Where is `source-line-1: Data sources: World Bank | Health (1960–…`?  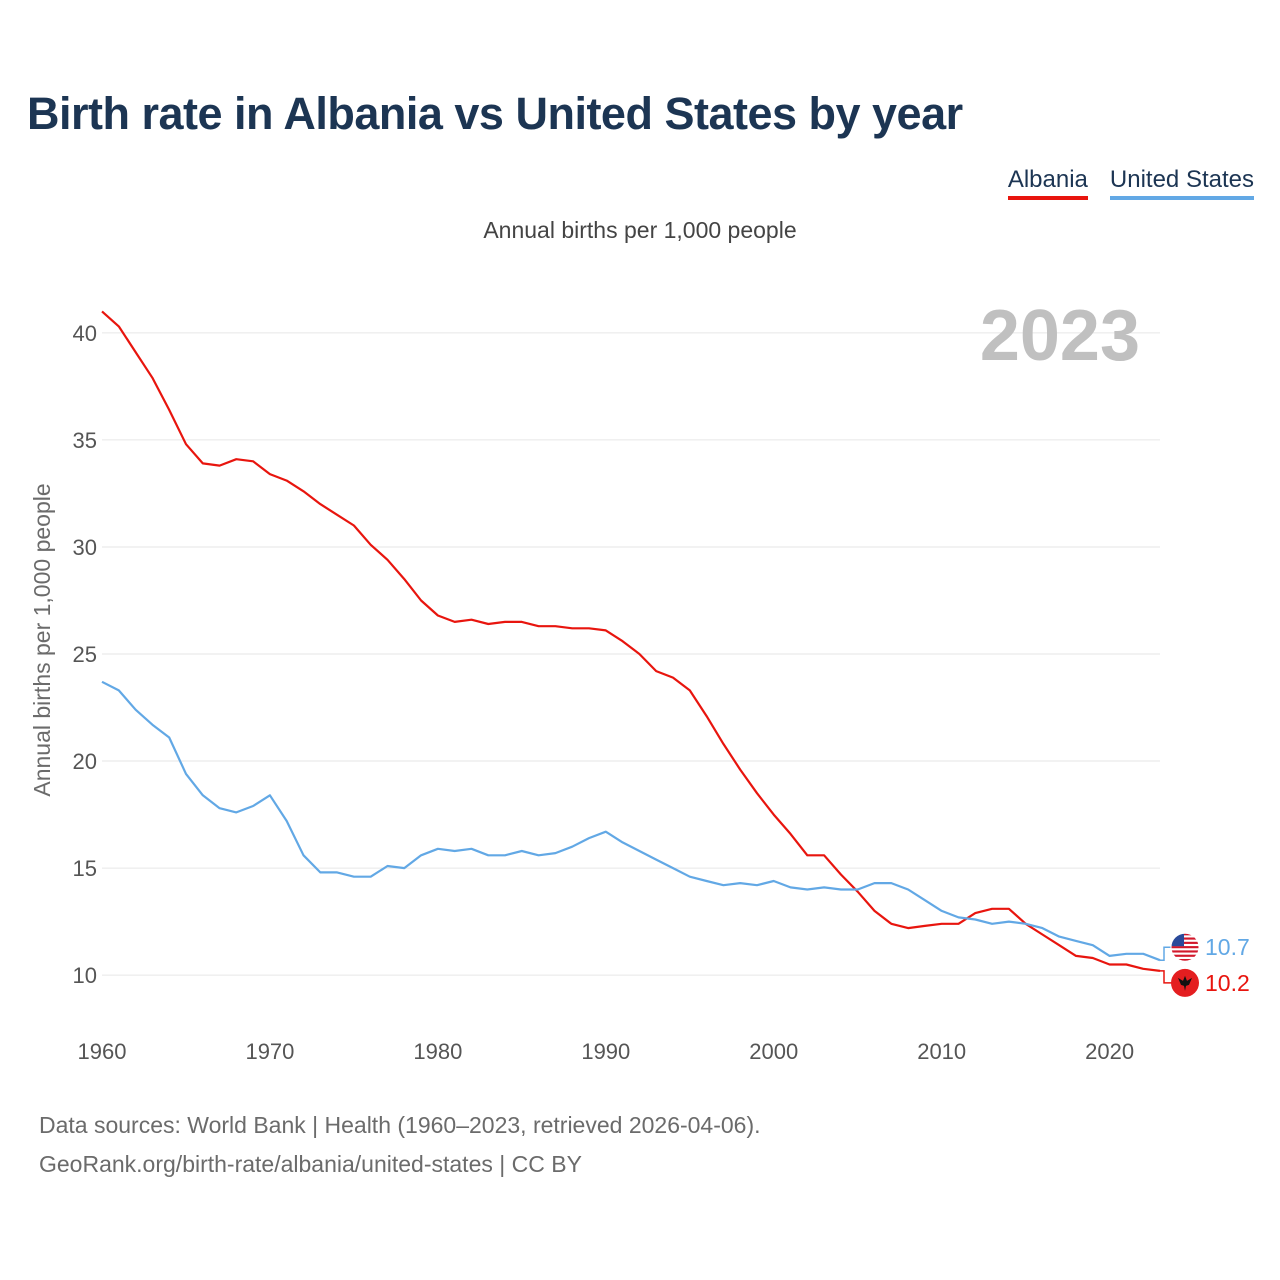
source-line-1: Data sources: World Bank | Health (1960–… is located at coordinates (400, 1125).